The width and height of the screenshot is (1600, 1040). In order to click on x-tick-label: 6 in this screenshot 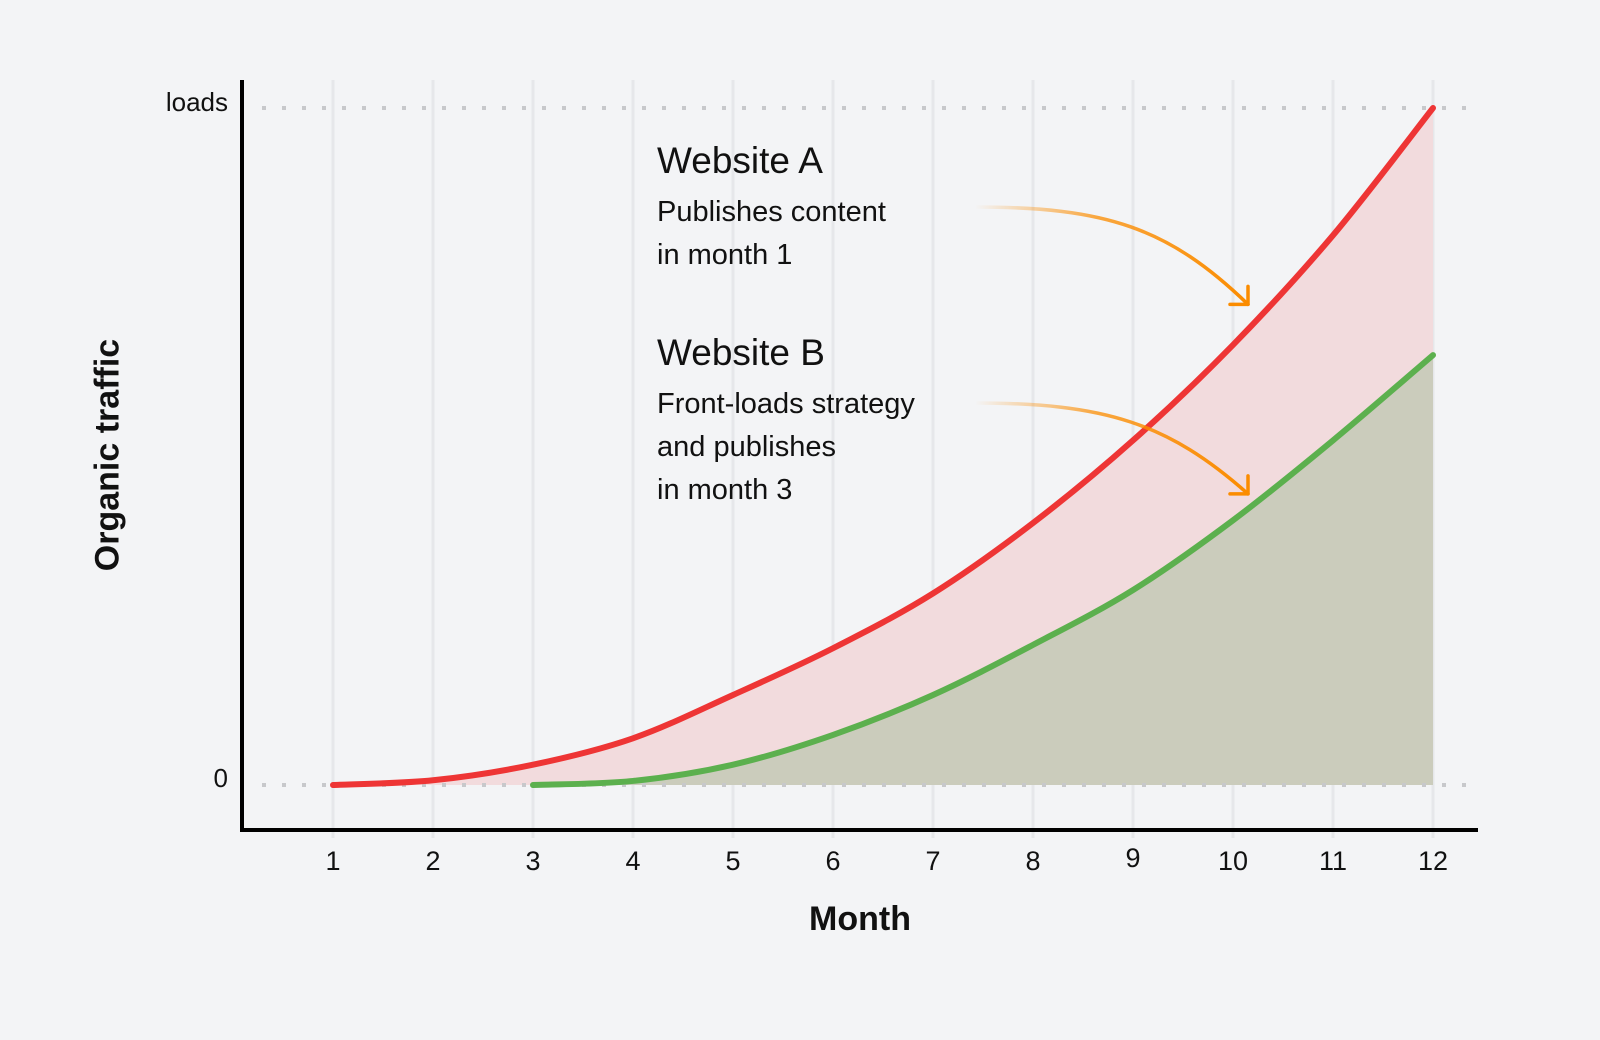, I will do `click(833, 861)`.